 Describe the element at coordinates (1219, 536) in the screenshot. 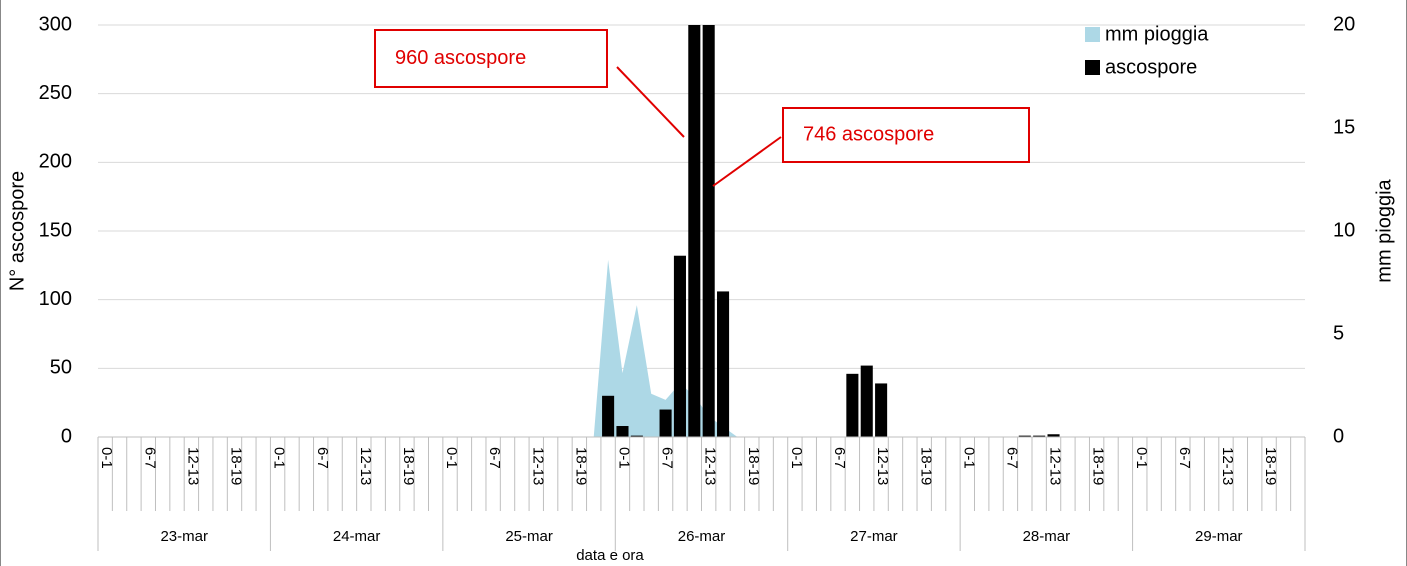

I see `group-label: 29-mar` at that location.